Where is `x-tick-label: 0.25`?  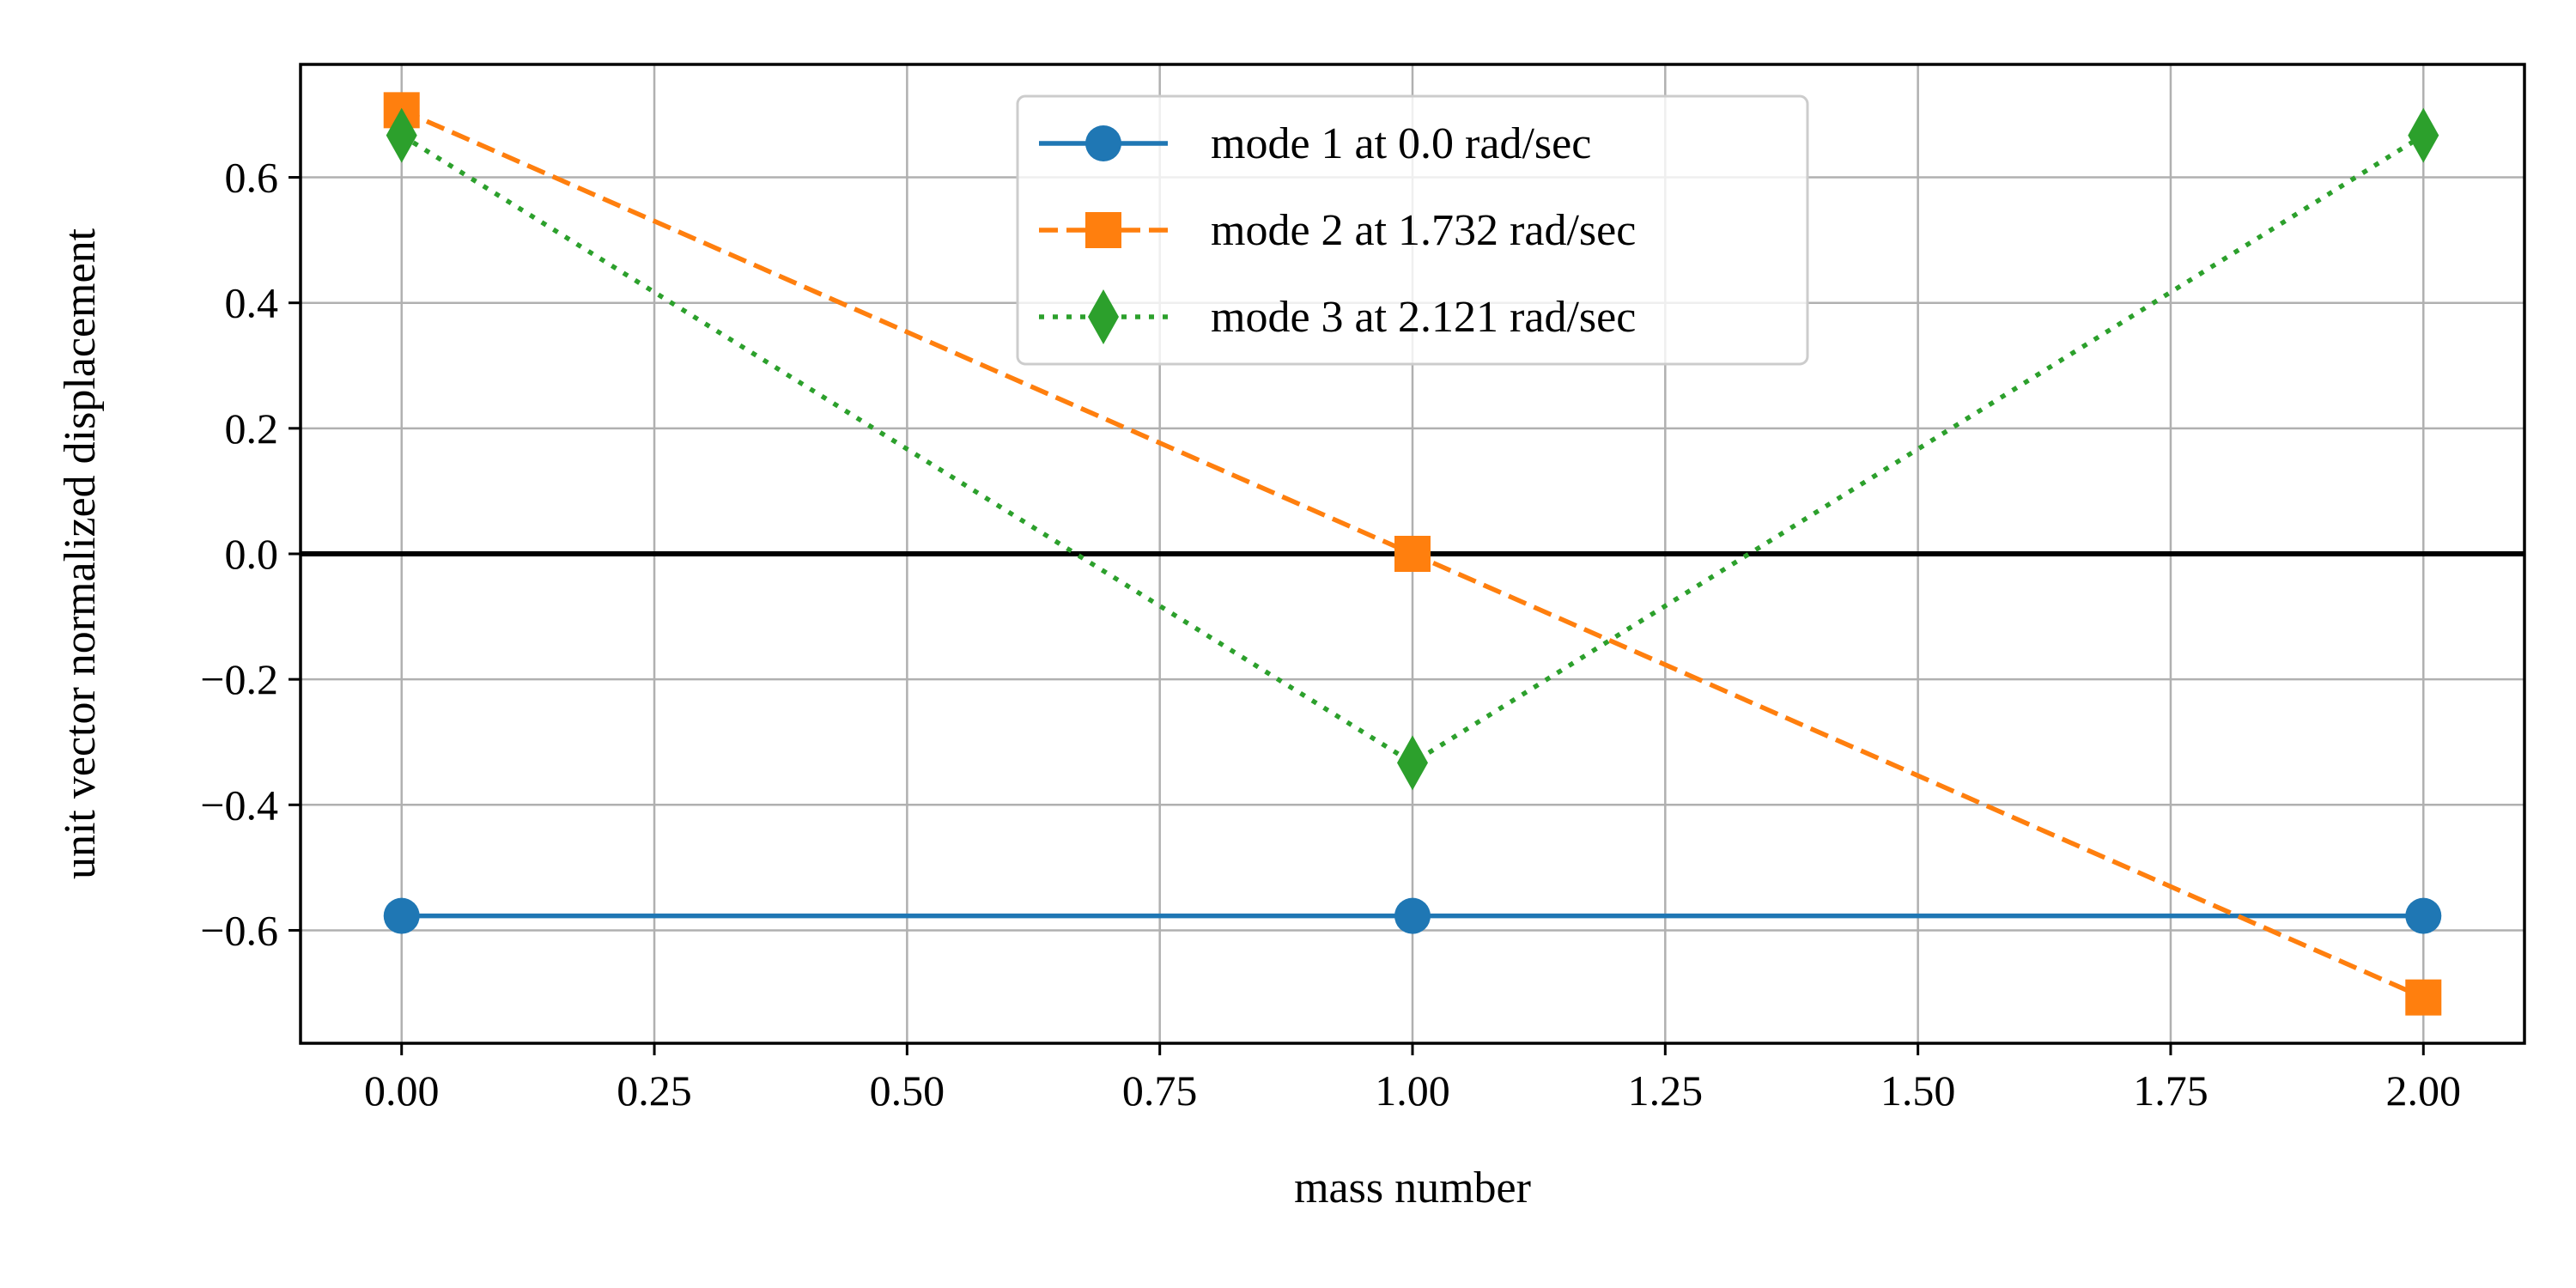 x-tick-label: 0.25 is located at coordinates (654, 1090).